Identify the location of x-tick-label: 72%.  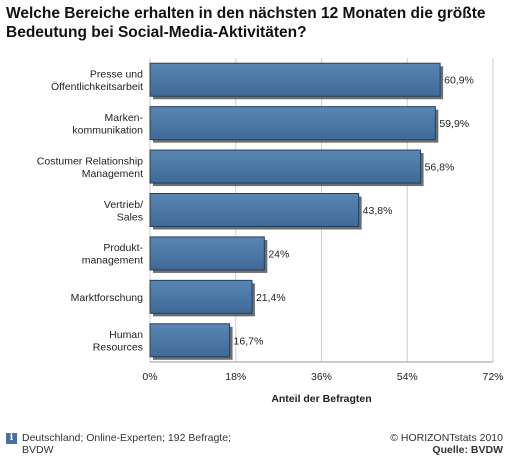
(492, 377).